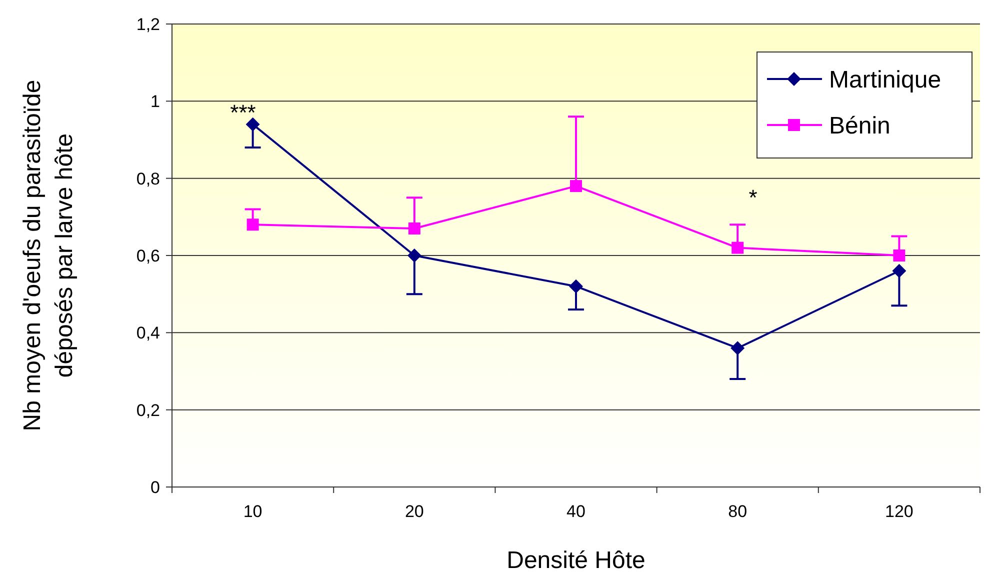 Image resolution: width=994 pixels, height=578 pixels. I want to click on y-tick-label: 1, so click(155, 102).